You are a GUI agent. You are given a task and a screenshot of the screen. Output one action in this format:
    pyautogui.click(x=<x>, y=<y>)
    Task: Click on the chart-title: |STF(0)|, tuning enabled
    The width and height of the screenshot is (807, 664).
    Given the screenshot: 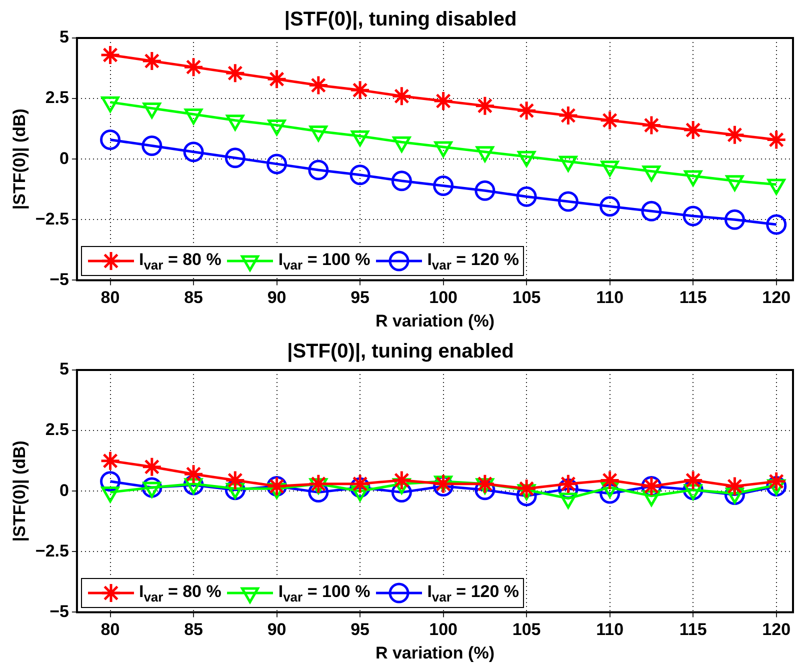 What is the action you would take?
    pyautogui.click(x=400, y=351)
    